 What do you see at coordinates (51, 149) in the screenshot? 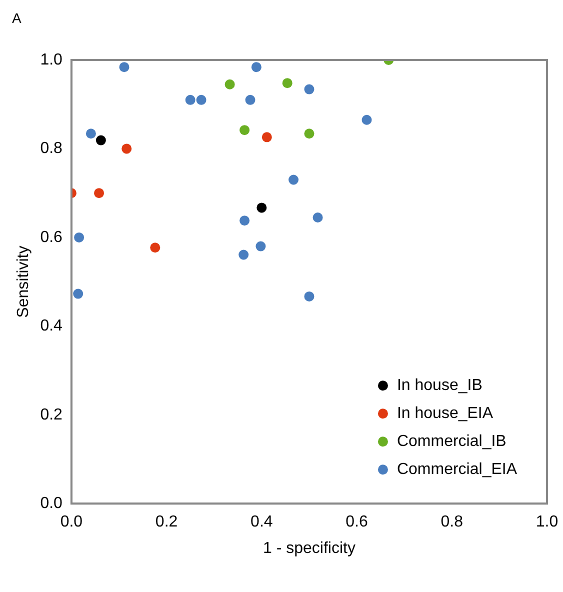
I see `y-tick-label: 0.8` at bounding box center [51, 149].